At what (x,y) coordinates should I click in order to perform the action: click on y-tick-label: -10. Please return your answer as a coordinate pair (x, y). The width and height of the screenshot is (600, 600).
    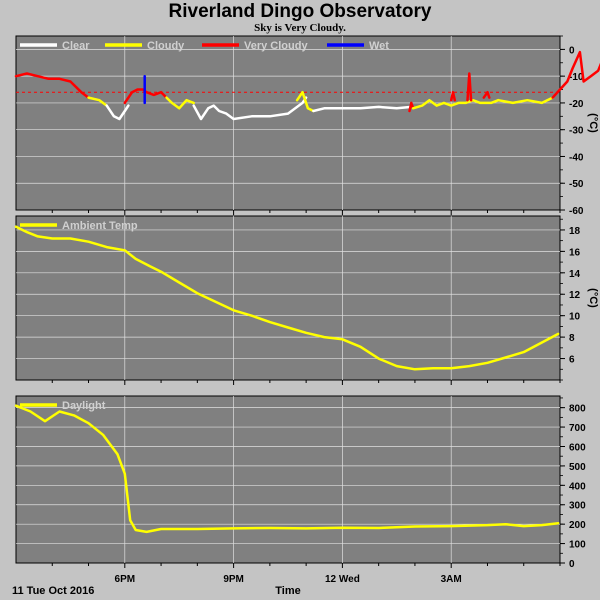
    Looking at the image, I should click on (576, 77).